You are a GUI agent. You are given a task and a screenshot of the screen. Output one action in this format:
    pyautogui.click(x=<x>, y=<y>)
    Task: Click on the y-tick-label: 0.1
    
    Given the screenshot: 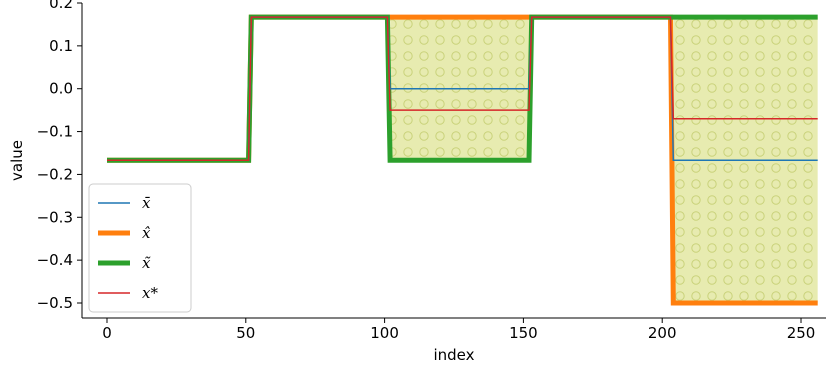 What is the action you would take?
    pyautogui.click(x=61, y=46)
    